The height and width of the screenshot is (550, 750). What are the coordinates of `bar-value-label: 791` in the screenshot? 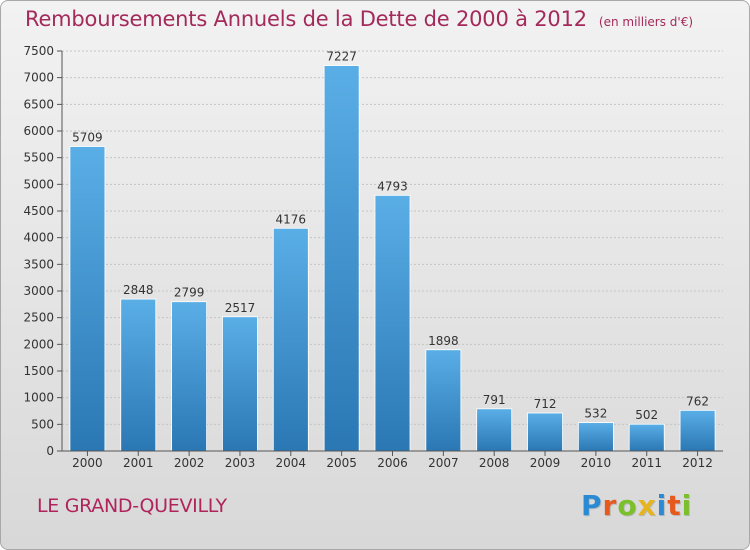 It's located at (494, 400).